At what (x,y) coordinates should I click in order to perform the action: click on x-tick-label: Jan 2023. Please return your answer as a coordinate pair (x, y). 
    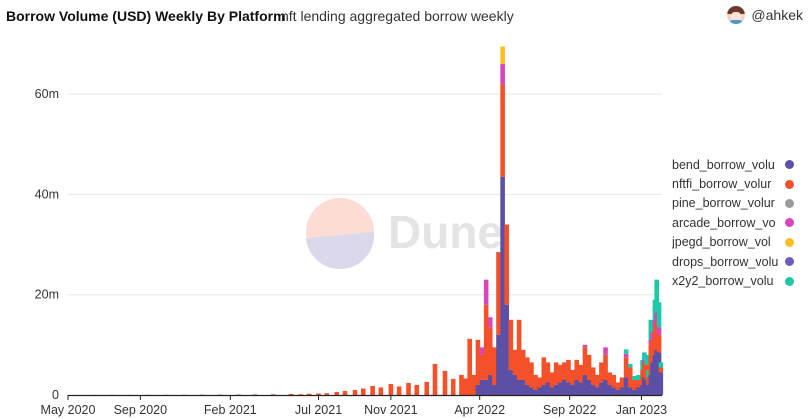
    Looking at the image, I should click on (641, 410).